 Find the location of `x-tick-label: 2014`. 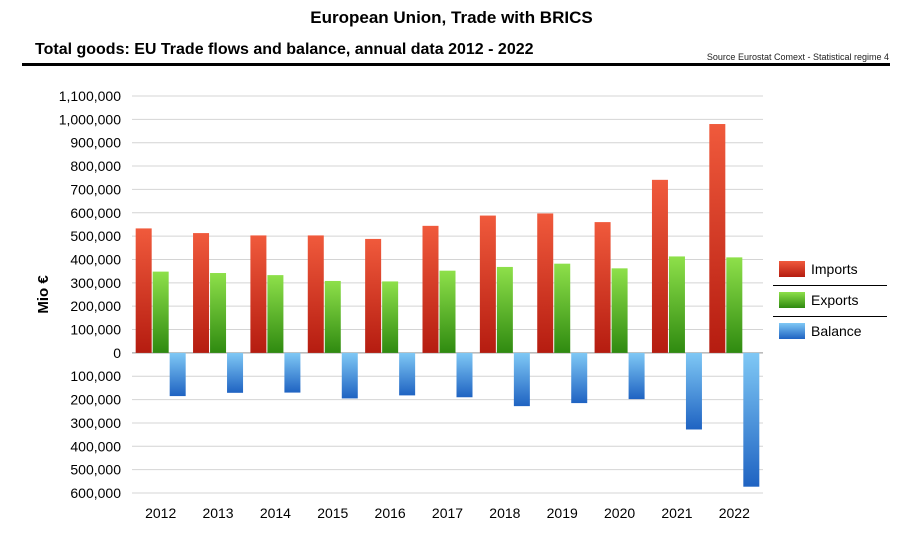

x-tick-label: 2014 is located at coordinates (275, 513).